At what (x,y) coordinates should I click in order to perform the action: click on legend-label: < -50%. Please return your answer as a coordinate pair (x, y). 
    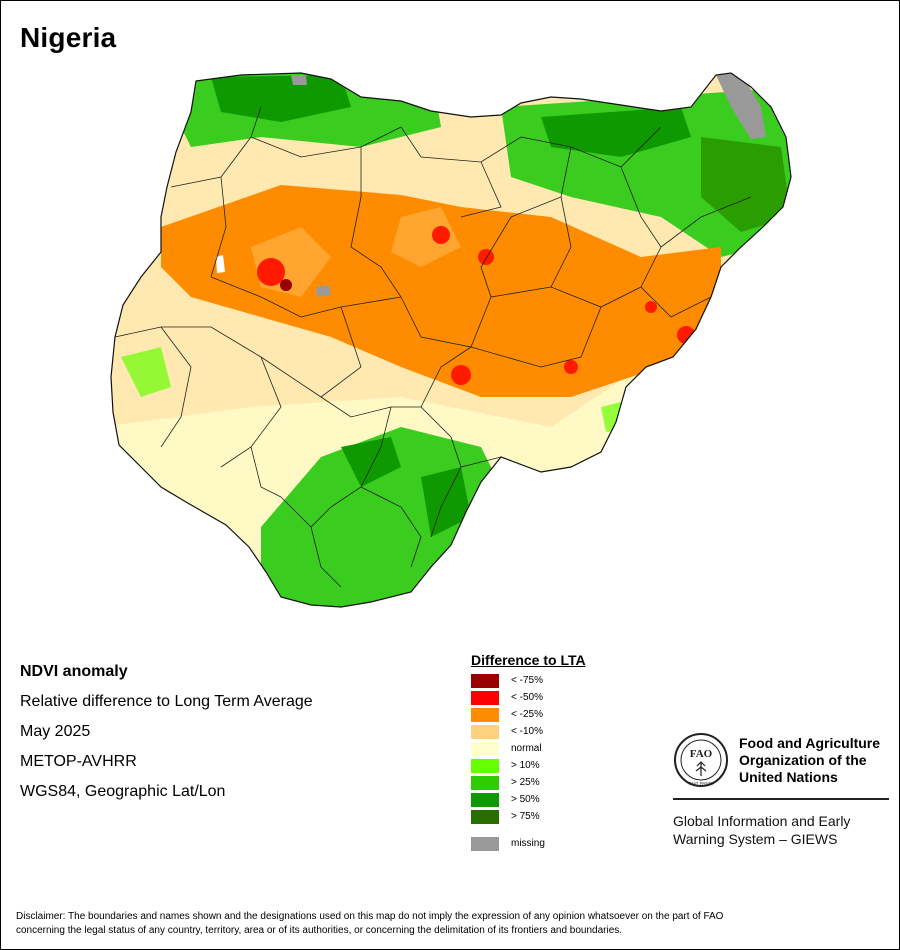
    Looking at the image, I should click on (527, 697).